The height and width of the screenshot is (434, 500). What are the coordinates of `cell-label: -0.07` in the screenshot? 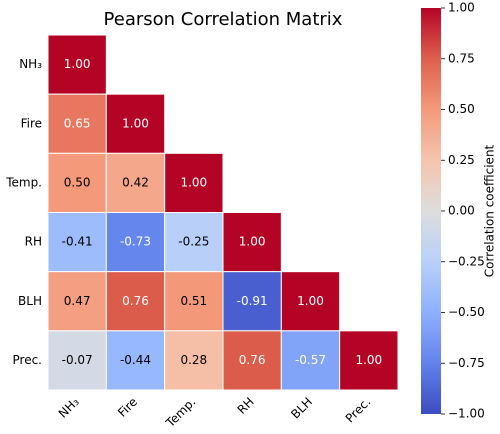 It's located at (77, 360).